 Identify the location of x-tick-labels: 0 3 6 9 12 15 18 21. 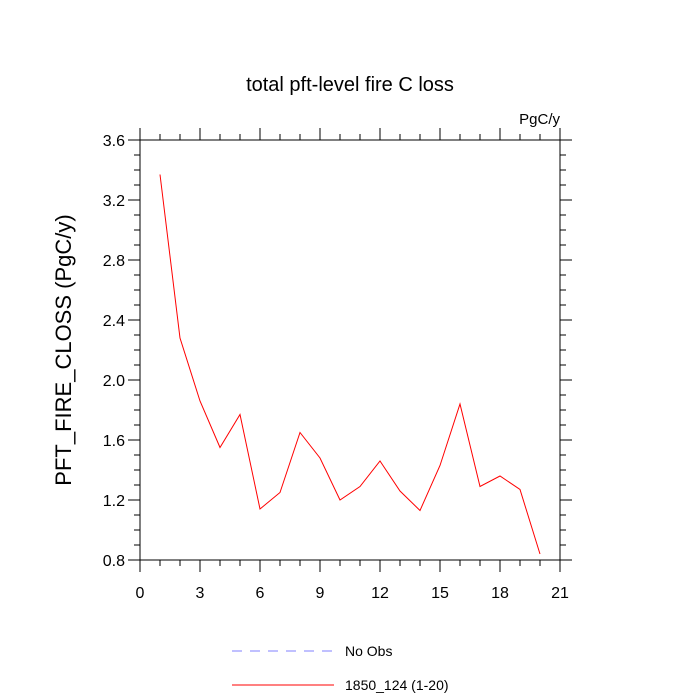
(352, 593).